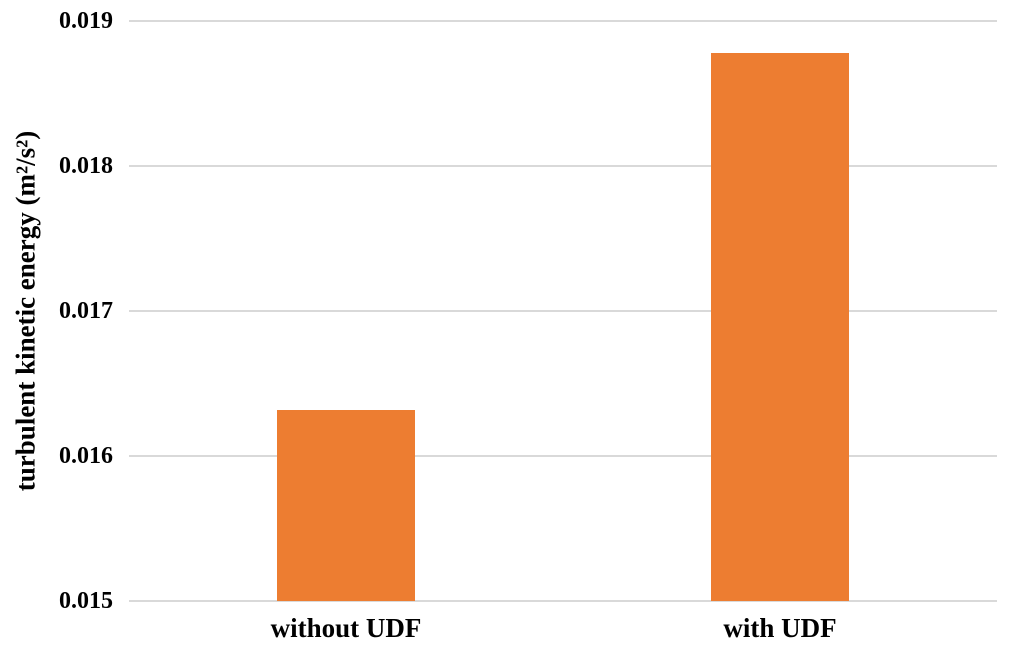  What do you see at coordinates (780, 326) in the screenshot?
I see `bar-with-udf` at bounding box center [780, 326].